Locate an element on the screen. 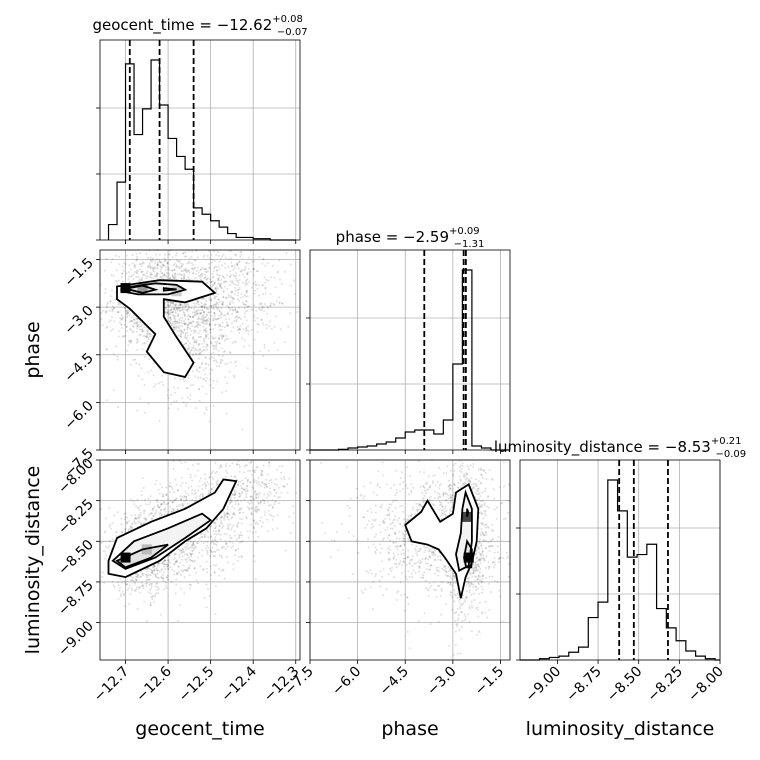 This screenshot has height=760, width=760. x-tick-label: −8.00 is located at coordinates (706, 685).